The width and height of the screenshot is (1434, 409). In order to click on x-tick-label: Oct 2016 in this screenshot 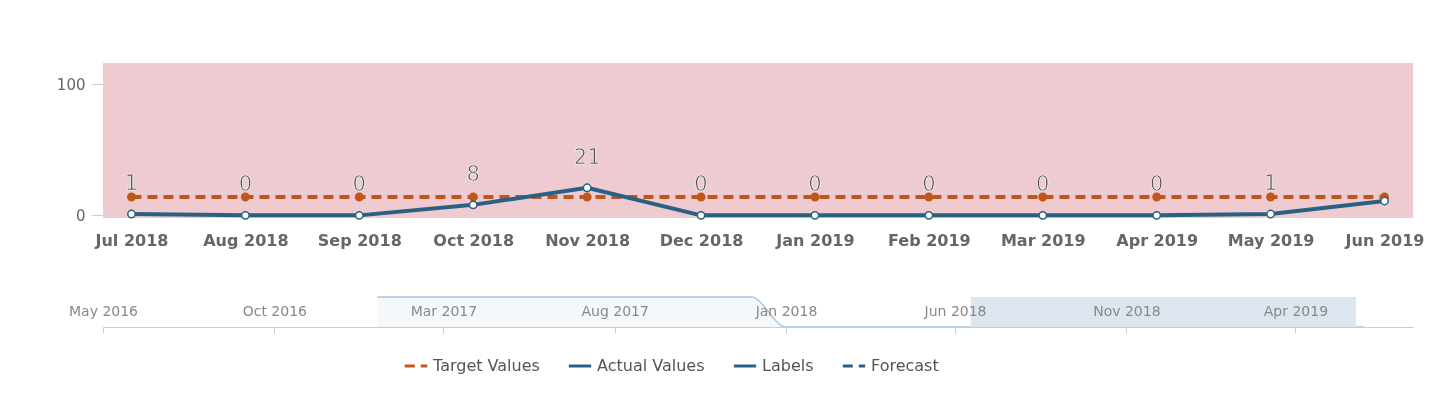, I will do `click(275, 310)`.